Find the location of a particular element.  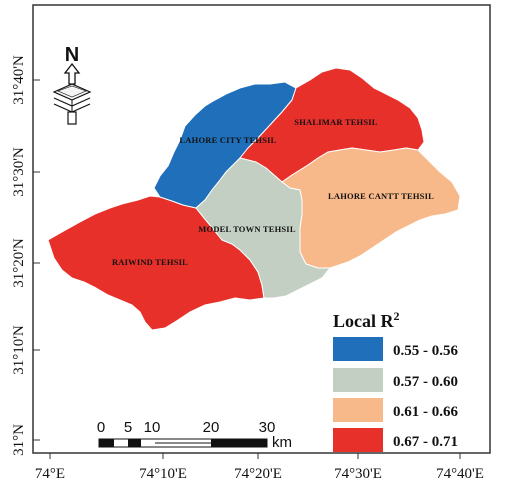

lon-tick-label: 74°30'E is located at coordinates (358, 474).